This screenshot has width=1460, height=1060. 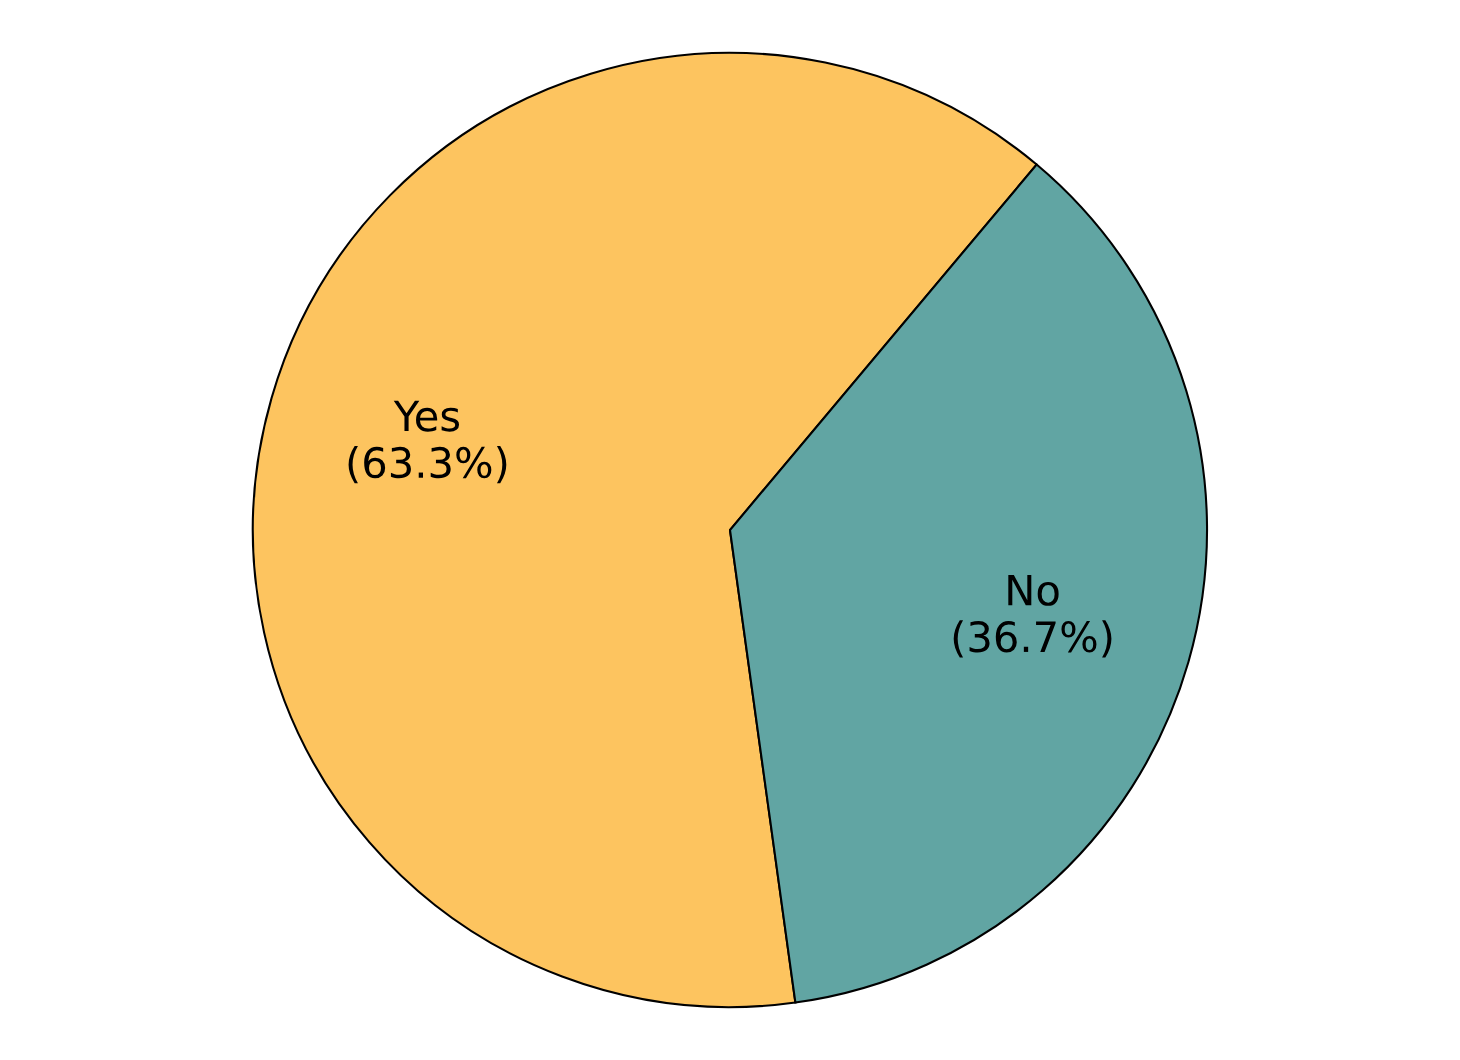 What do you see at coordinates (426, 416) in the screenshot?
I see `slice-label: Yes` at bounding box center [426, 416].